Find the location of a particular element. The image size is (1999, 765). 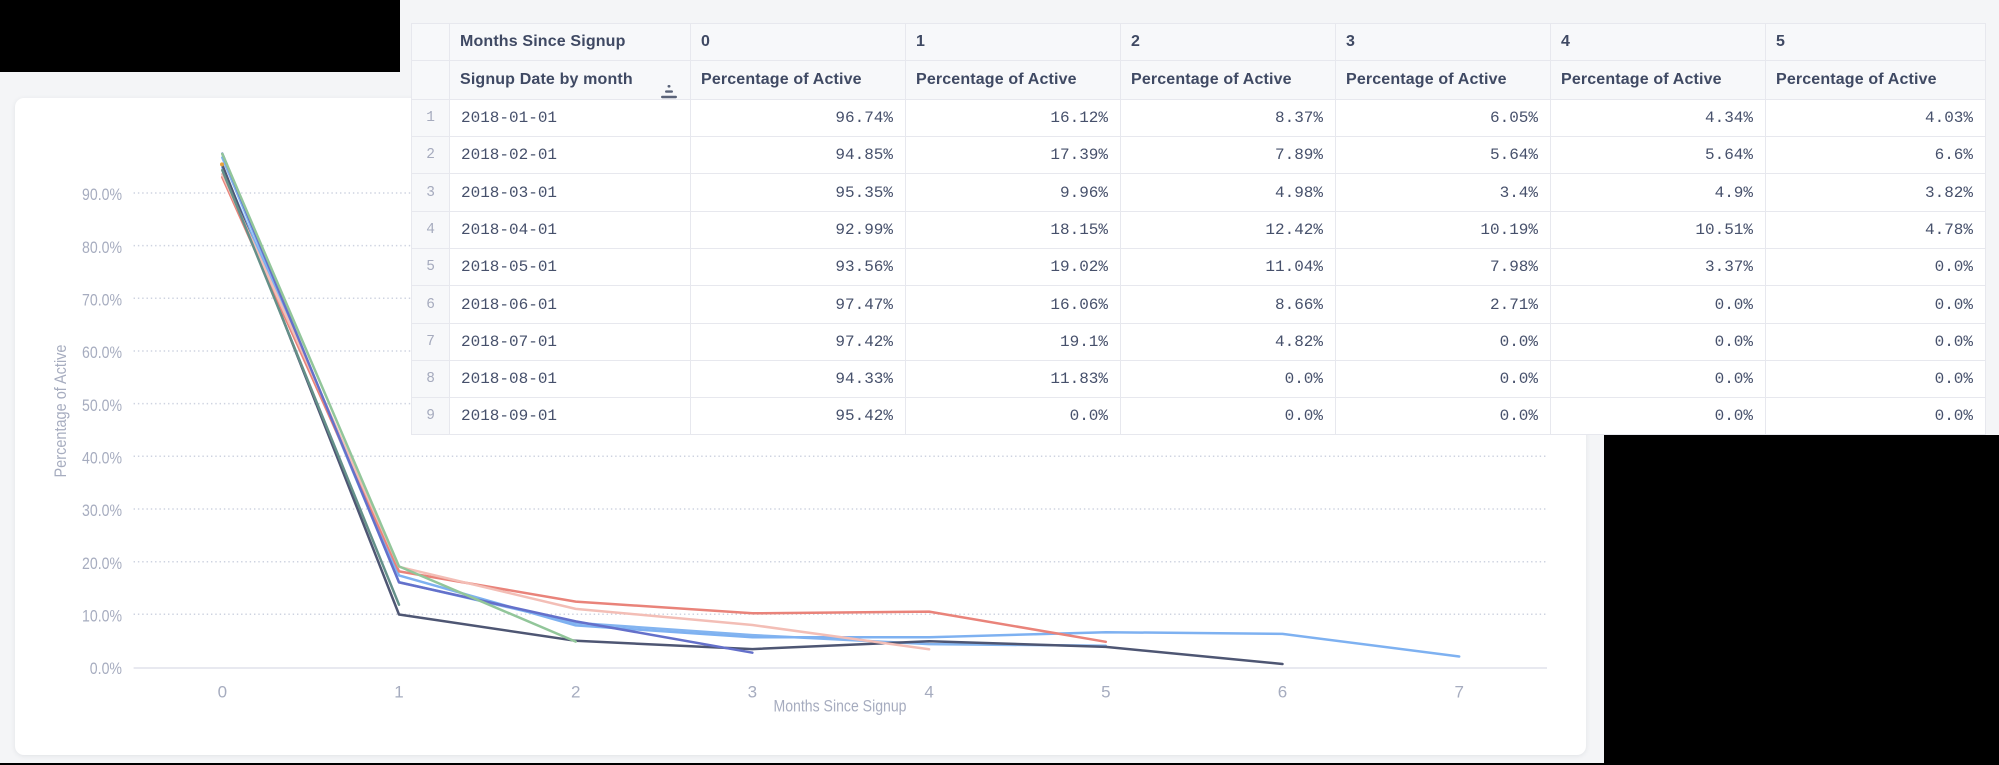

svg-text: 2 is located at coordinates (575, 692).